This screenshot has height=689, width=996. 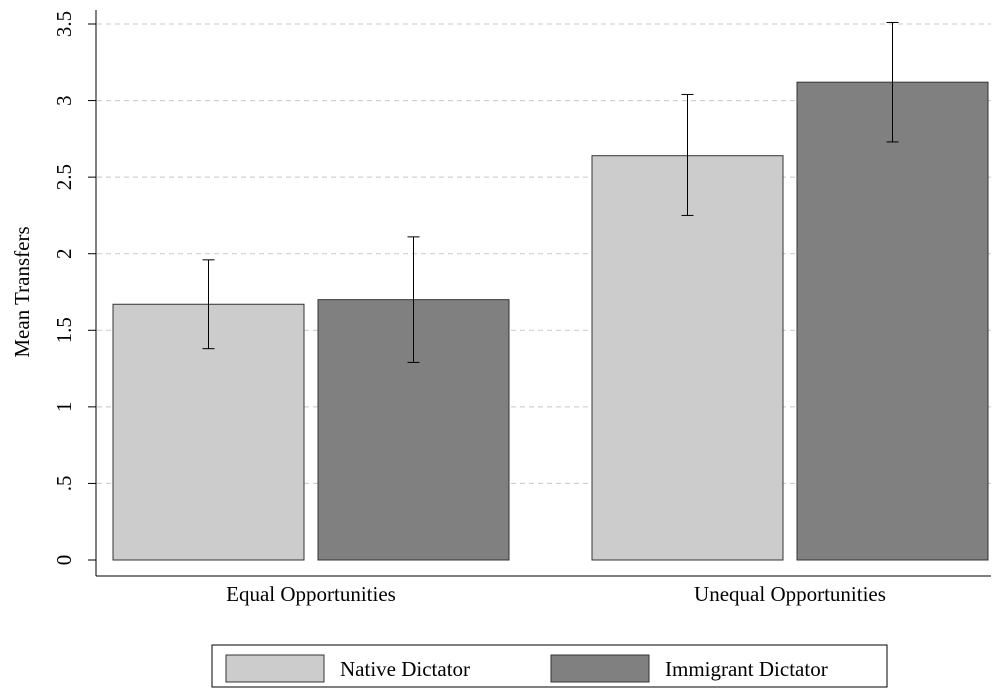 What do you see at coordinates (746, 669) in the screenshot?
I see `legend-label: Immigrant Dictator` at bounding box center [746, 669].